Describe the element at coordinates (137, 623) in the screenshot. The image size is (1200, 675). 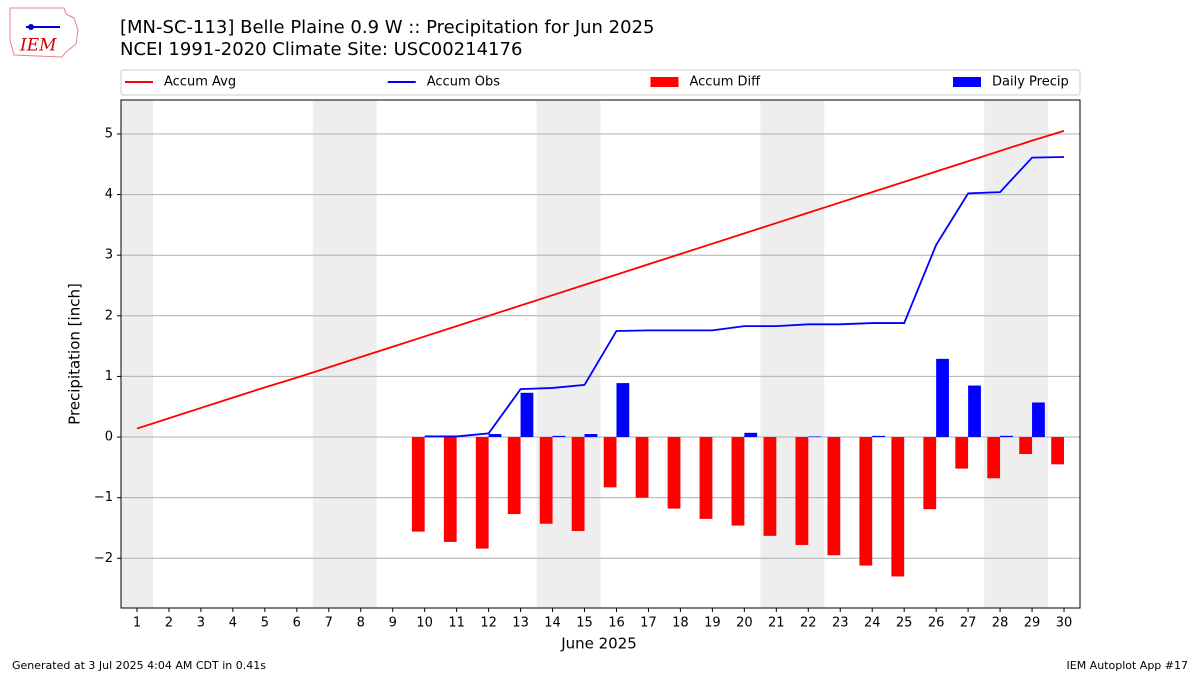
I see `x-tick-label: 1` at that location.